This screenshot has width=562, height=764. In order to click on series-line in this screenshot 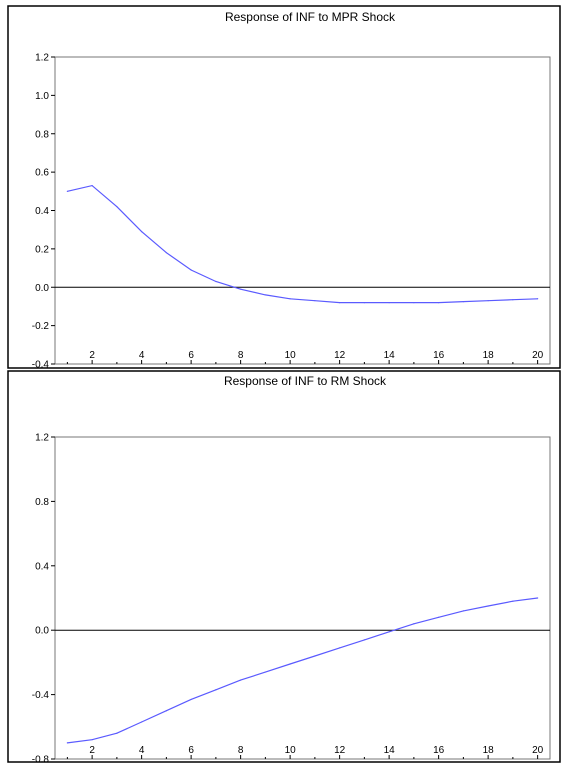, I will do `click(302, 244)`.